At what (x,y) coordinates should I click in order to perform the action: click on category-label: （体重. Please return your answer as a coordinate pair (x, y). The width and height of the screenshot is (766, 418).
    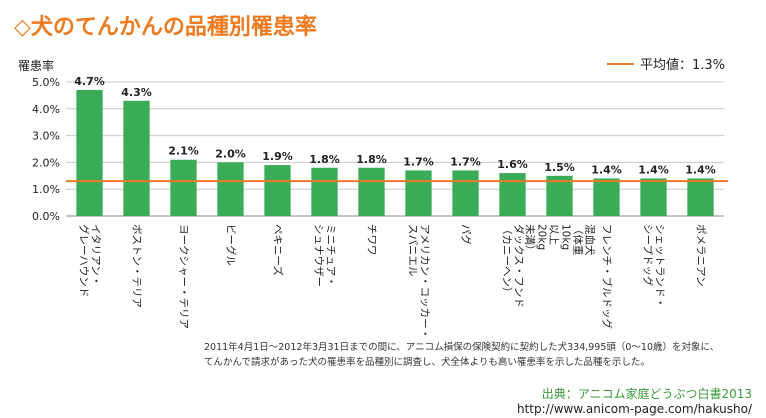
    Looking at the image, I should click on (578, 240).